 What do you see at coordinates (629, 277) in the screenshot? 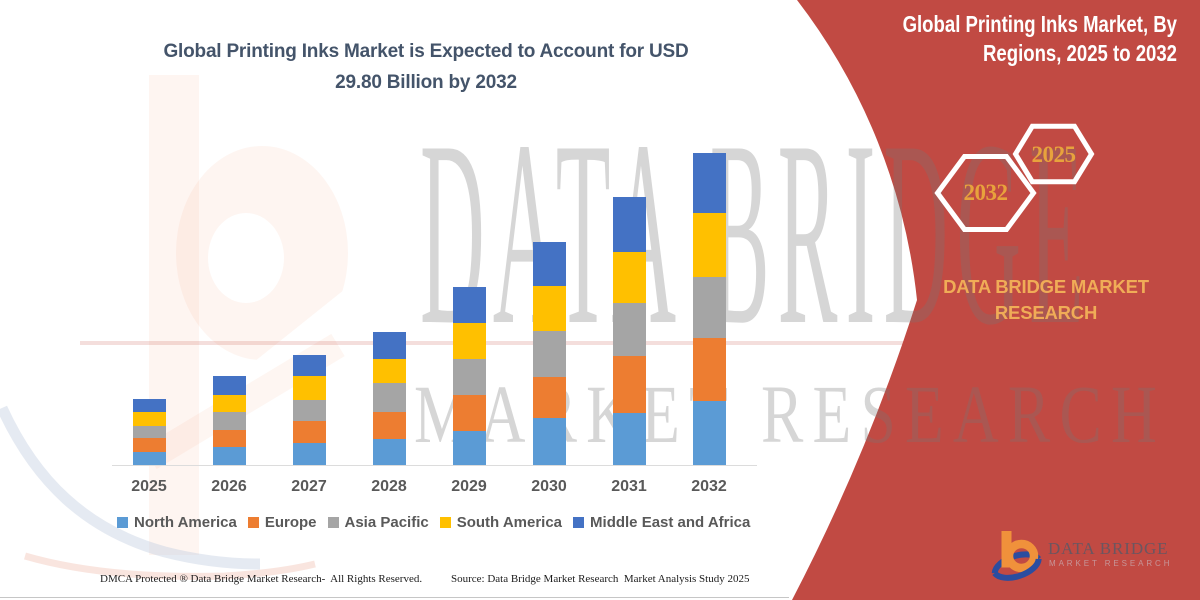
I see `bar-segment-2031-south-america` at bounding box center [629, 277].